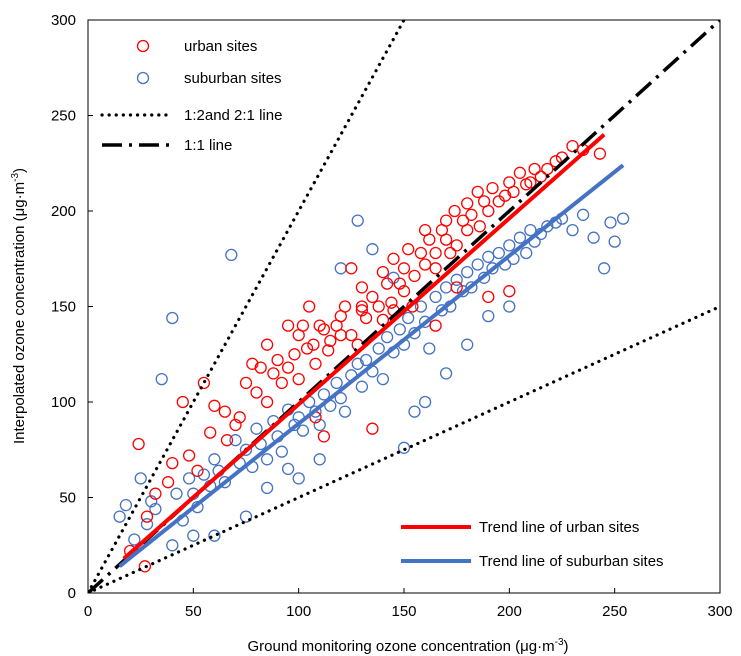 Image resolution: width=741 pixels, height=656 pixels. Describe the element at coordinates (532, 561) in the screenshot. I see `legend-item-suburban-trend: Trend line of suburban sites` at that location.